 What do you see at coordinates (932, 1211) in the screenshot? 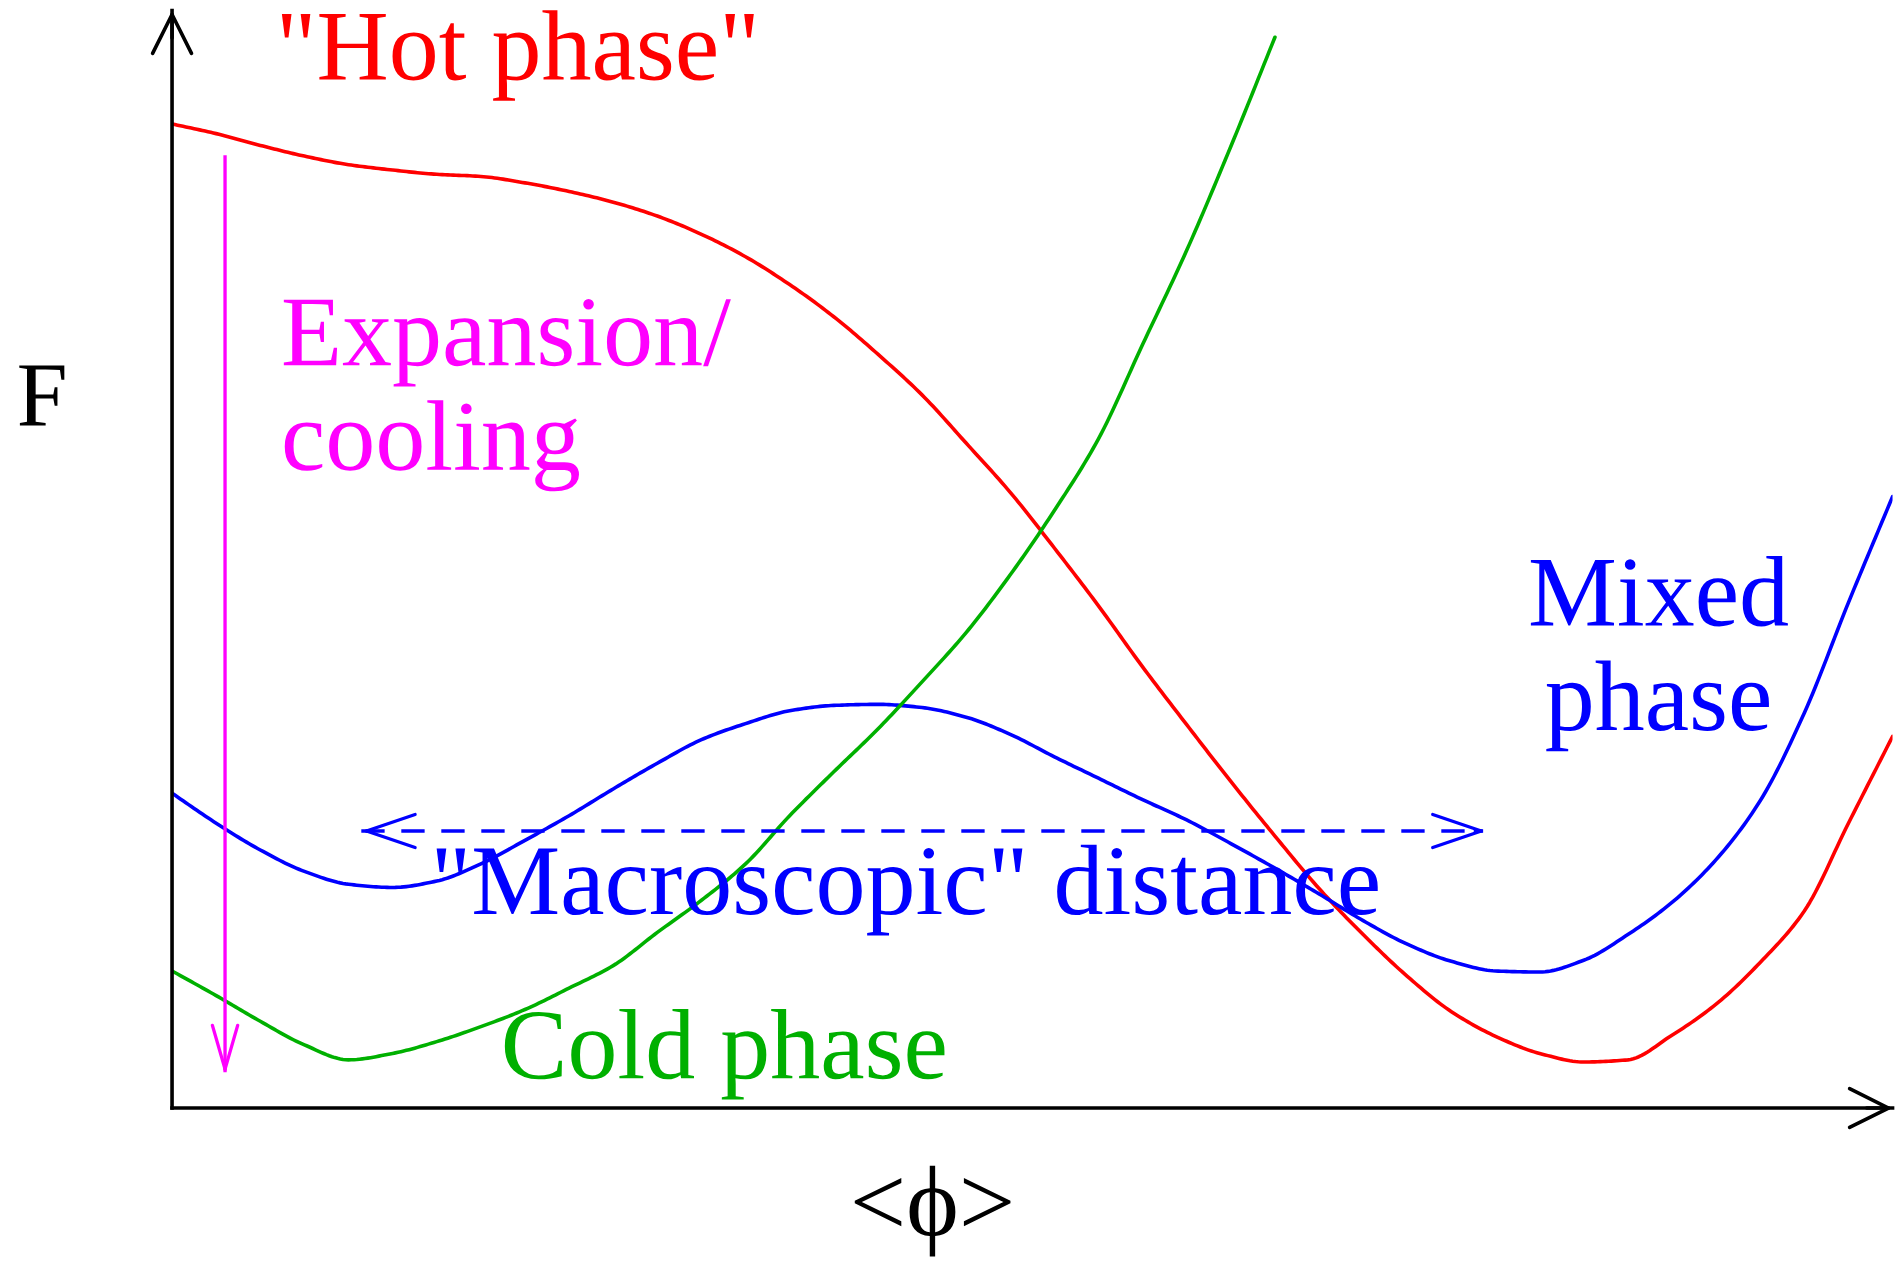
I see `x-axis-title: <ϕ>` at bounding box center [932, 1211].